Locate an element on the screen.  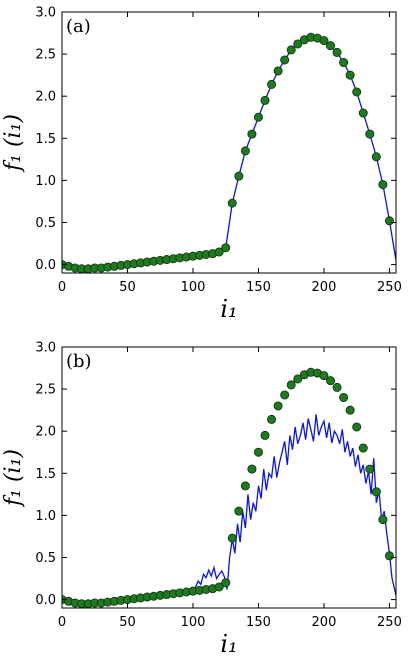
panel-label: (a) is located at coordinates (78, 26).